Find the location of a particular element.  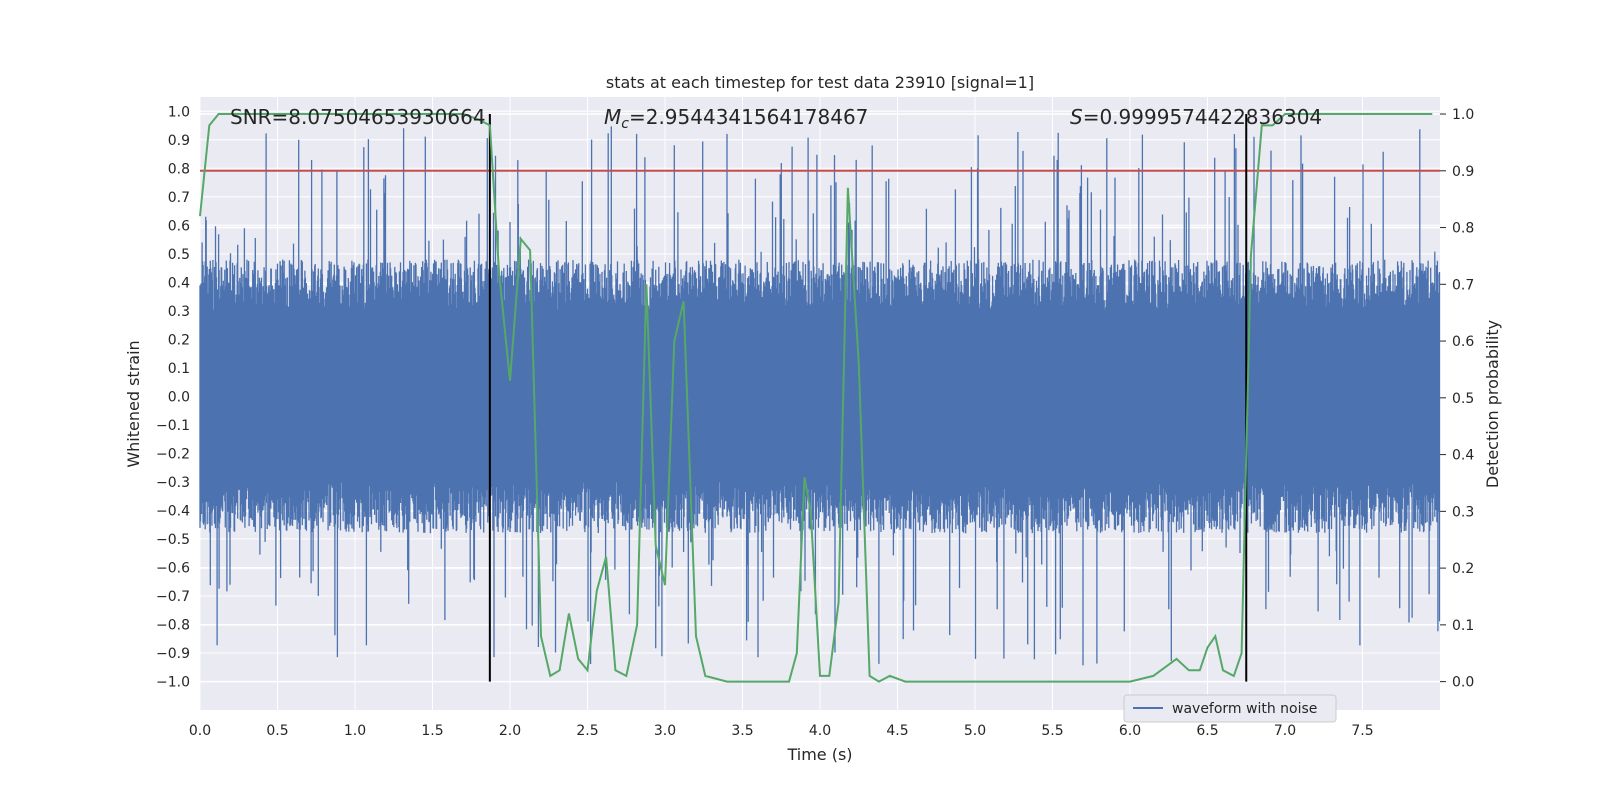

legend-box is located at coordinates (1230, 708).